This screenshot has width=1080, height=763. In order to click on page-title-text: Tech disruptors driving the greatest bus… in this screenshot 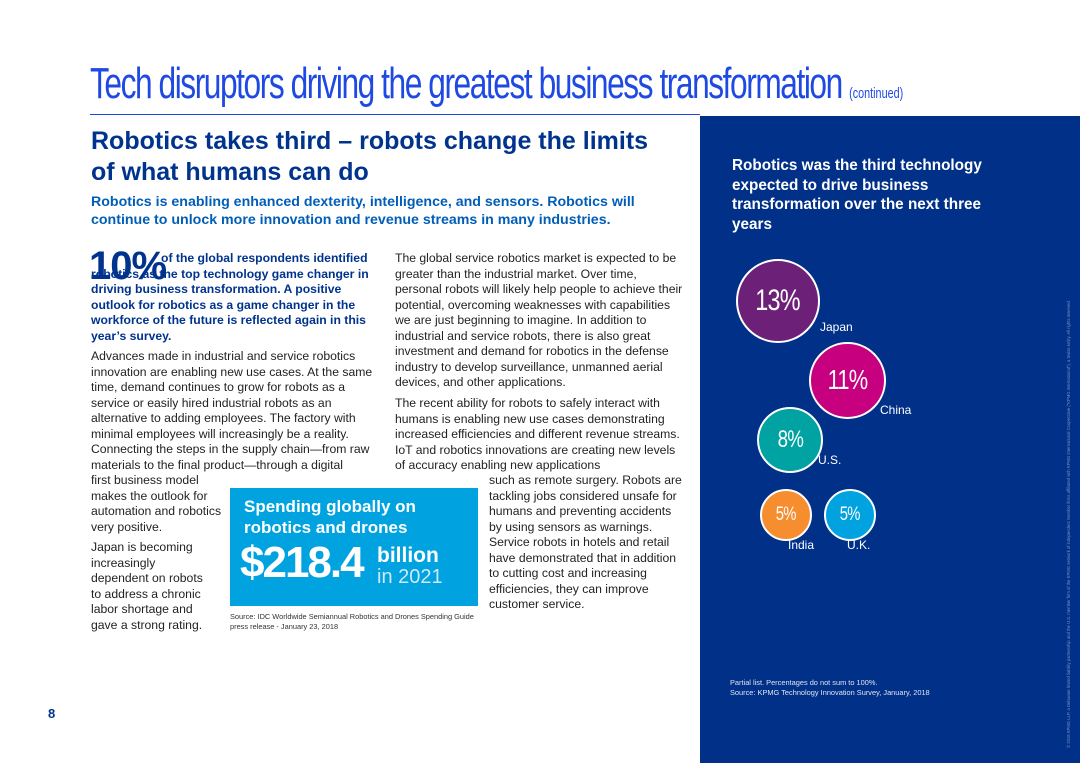, I will do `click(466, 83)`.